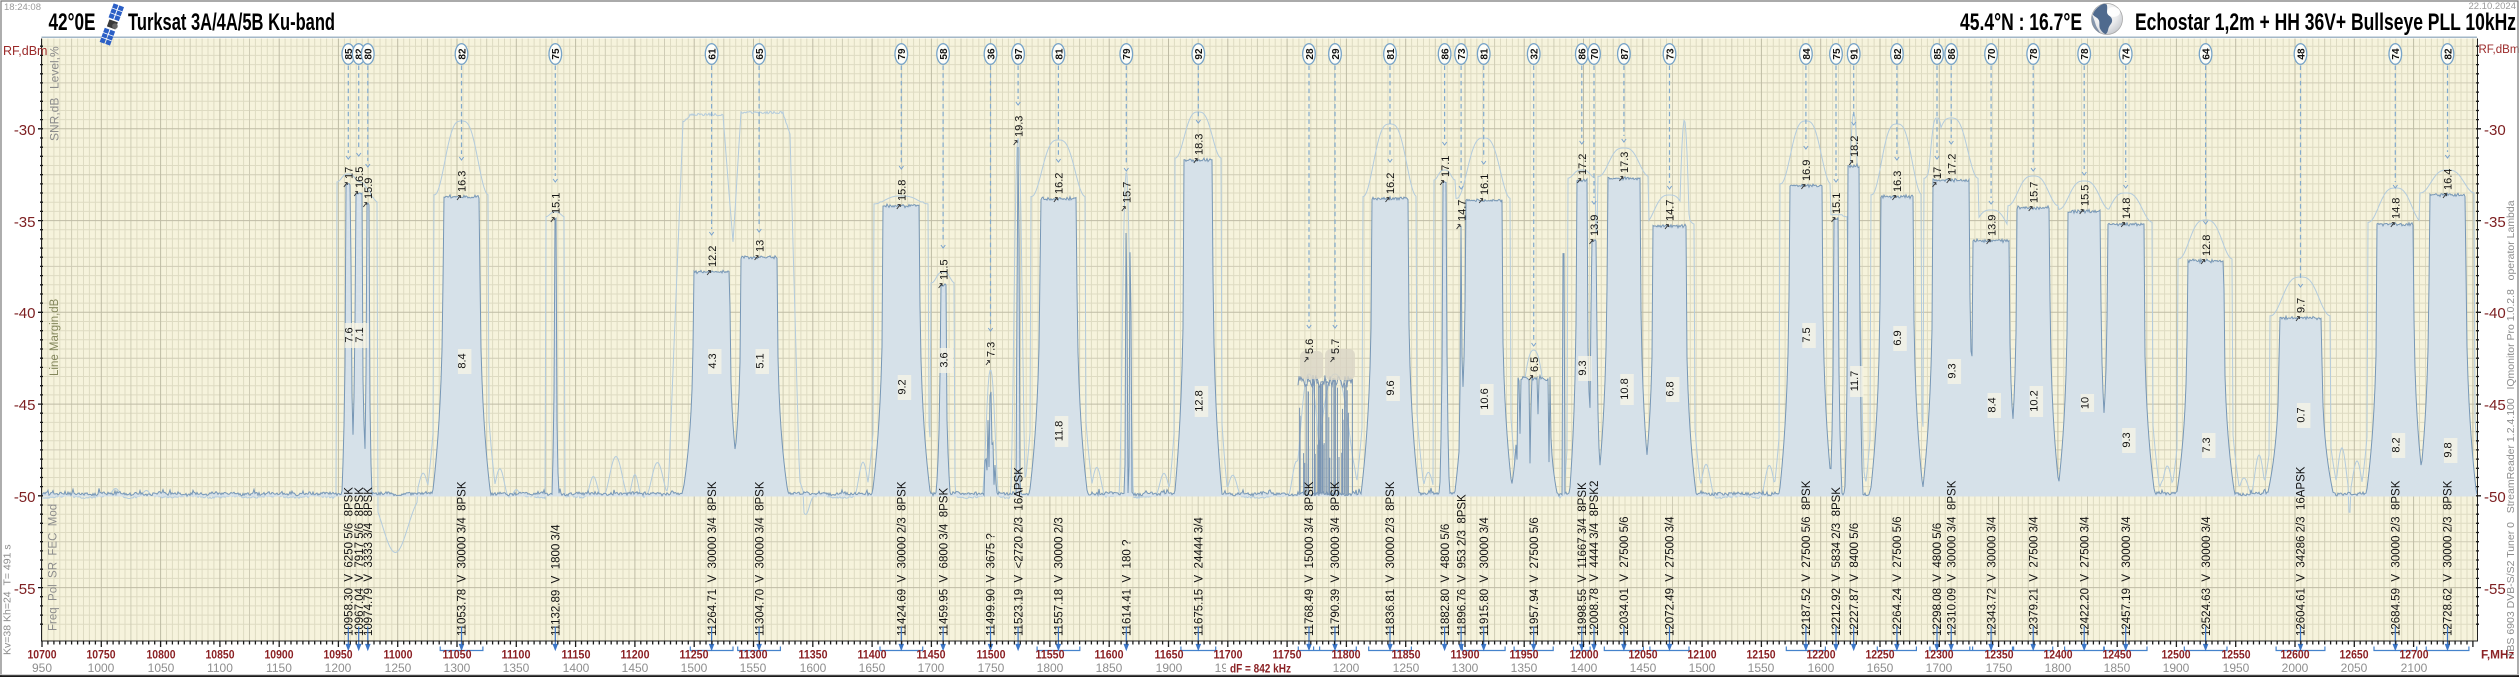 Image resolution: width=2519 pixels, height=677 pixels. What do you see at coordinates (1060, 183) in the screenshot?
I see `svg-text: 16.2` at bounding box center [1060, 183].